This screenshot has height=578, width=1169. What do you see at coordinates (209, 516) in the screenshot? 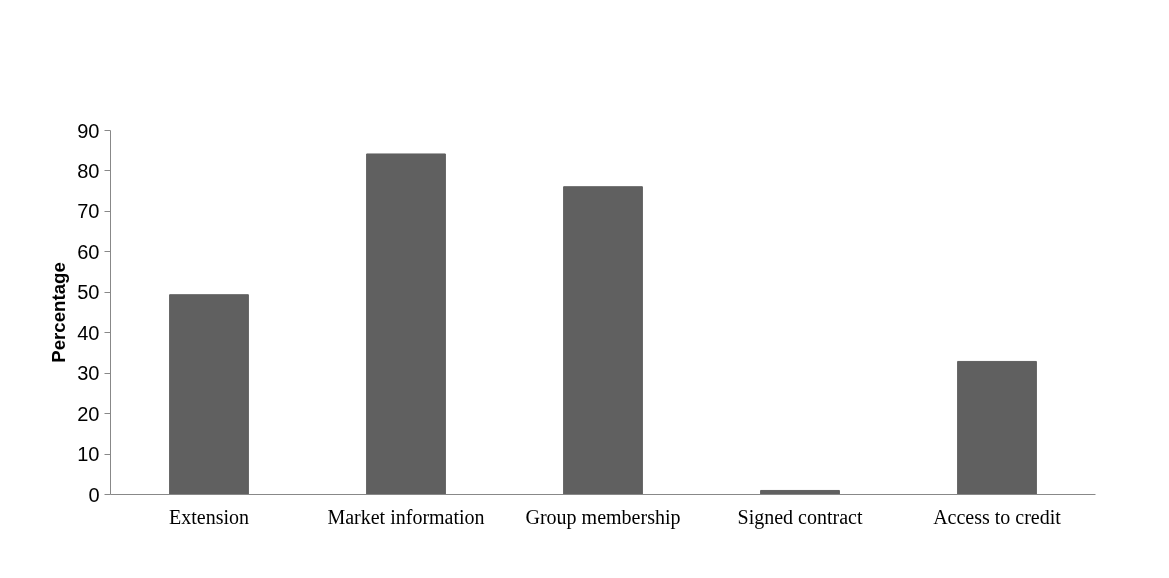
I see `x-tick-label: Extension` at bounding box center [209, 516].